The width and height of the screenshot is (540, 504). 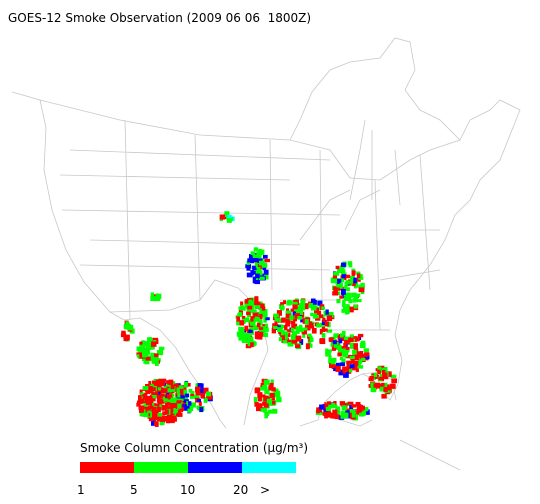 I want to click on legend-label: Smoke Column Concentration (µg/m³), so click(x=194, y=448).